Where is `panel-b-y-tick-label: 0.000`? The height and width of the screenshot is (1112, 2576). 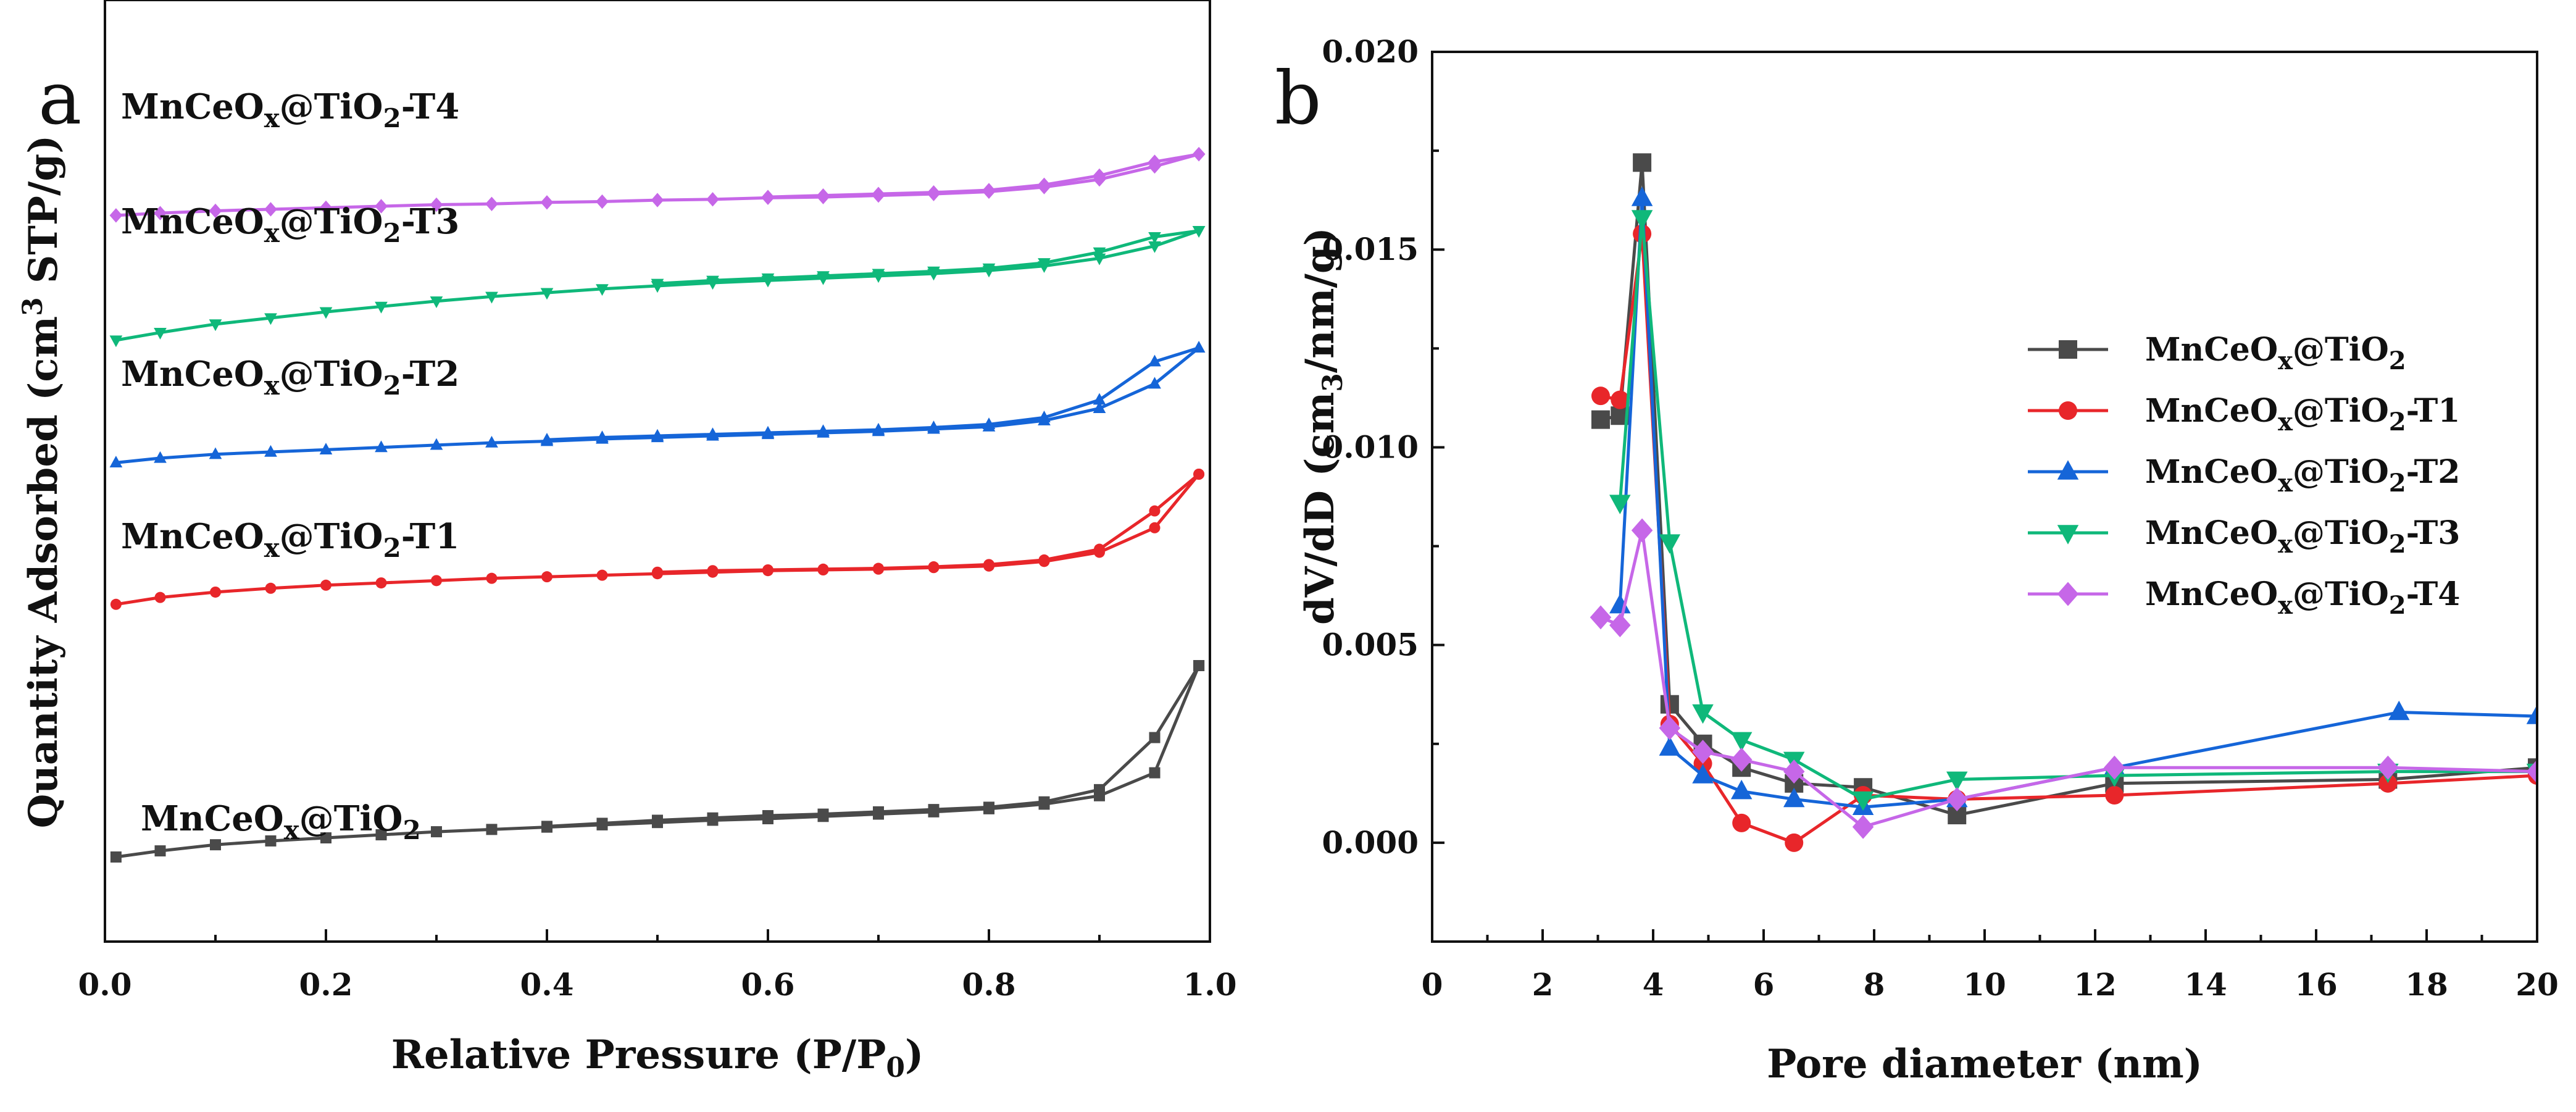 panel-b-y-tick-label: 0.000 is located at coordinates (1370, 843).